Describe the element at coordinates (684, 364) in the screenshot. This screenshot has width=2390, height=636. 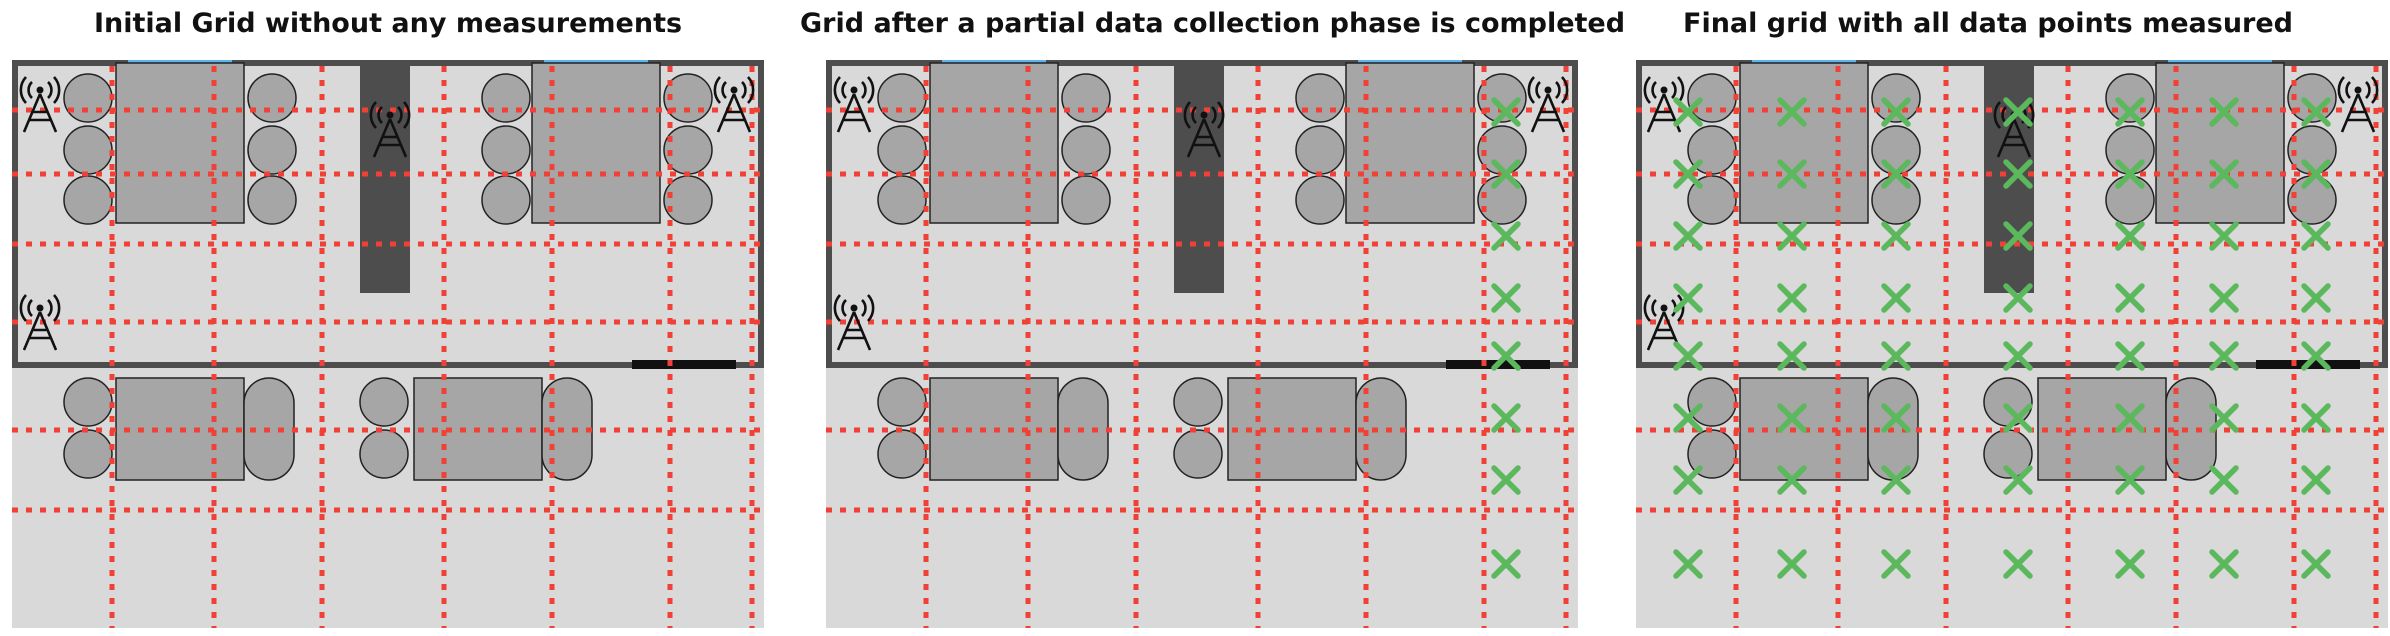
I see `door` at that location.